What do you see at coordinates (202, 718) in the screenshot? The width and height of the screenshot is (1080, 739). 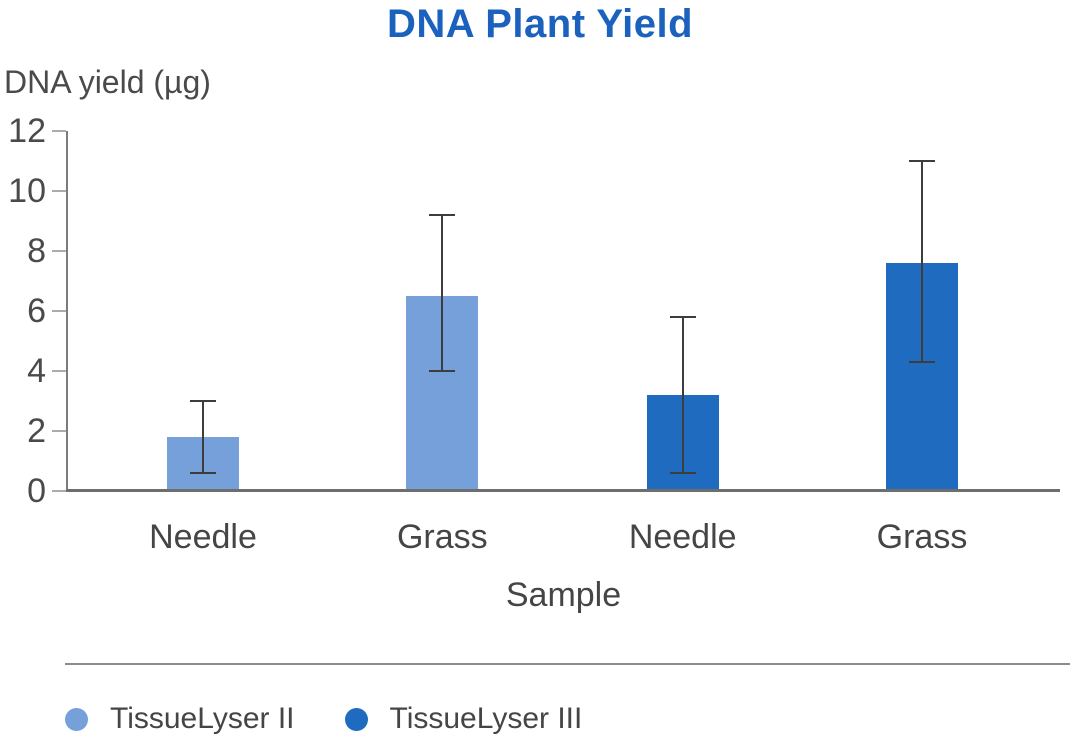 I see `legend-label: TissueLyser II` at bounding box center [202, 718].